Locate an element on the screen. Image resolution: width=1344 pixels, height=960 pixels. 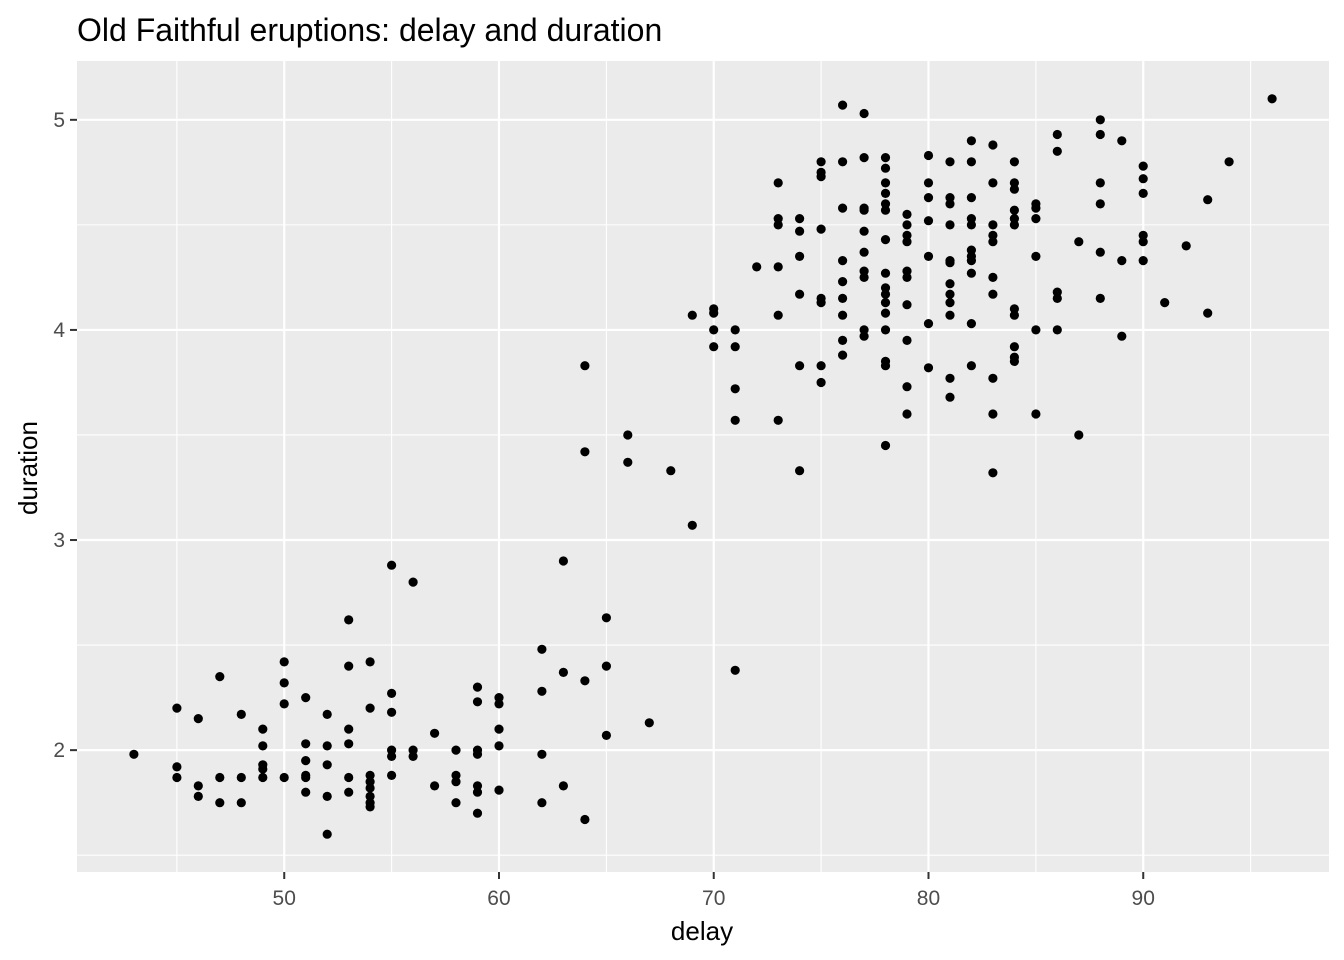
y-tick-label: 4 is located at coordinates (59, 330).